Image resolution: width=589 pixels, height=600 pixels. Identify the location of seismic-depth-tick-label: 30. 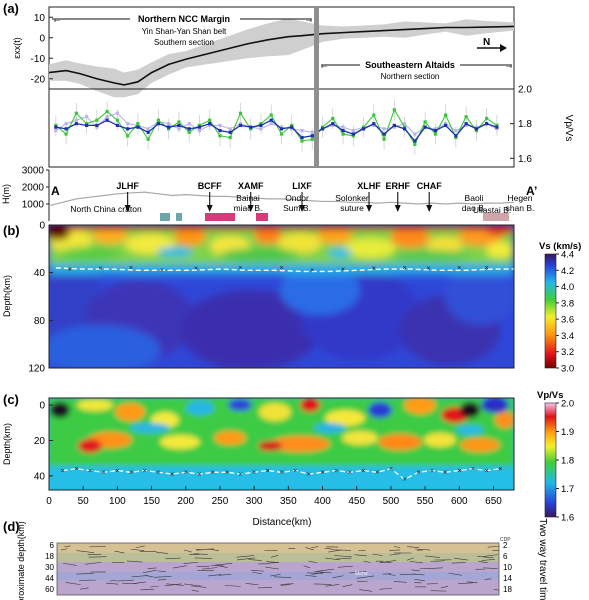
(49, 567).